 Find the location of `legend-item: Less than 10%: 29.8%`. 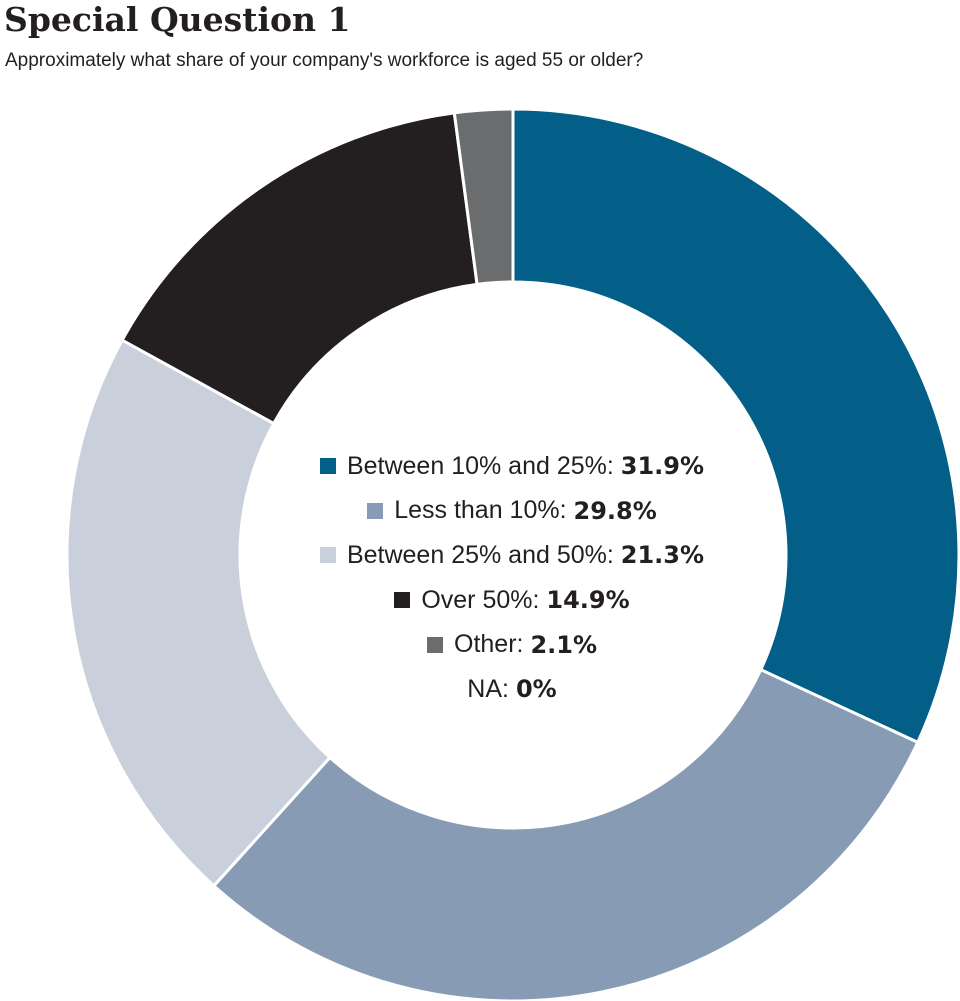

legend-item: Less than 10%: 29.8% is located at coordinates (512, 511).